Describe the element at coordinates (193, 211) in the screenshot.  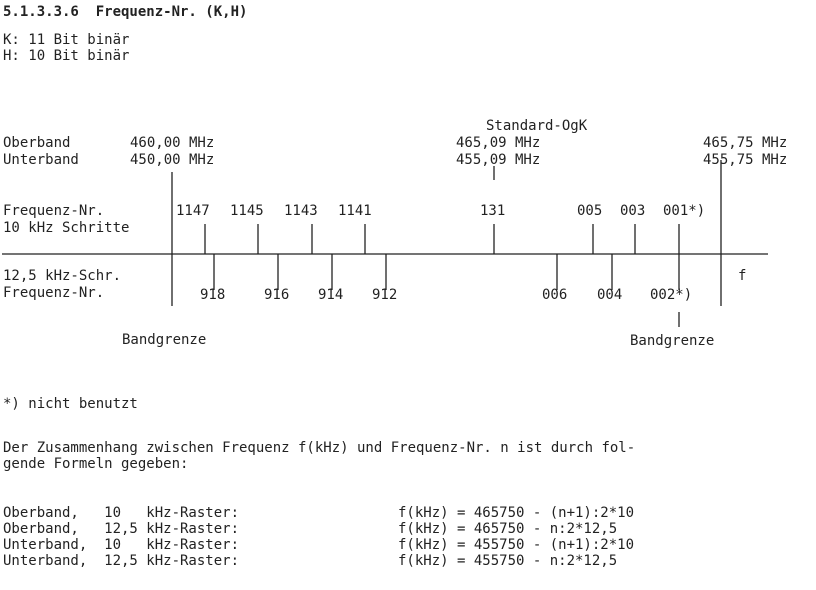
I see `num-1147: 1147` at that location.